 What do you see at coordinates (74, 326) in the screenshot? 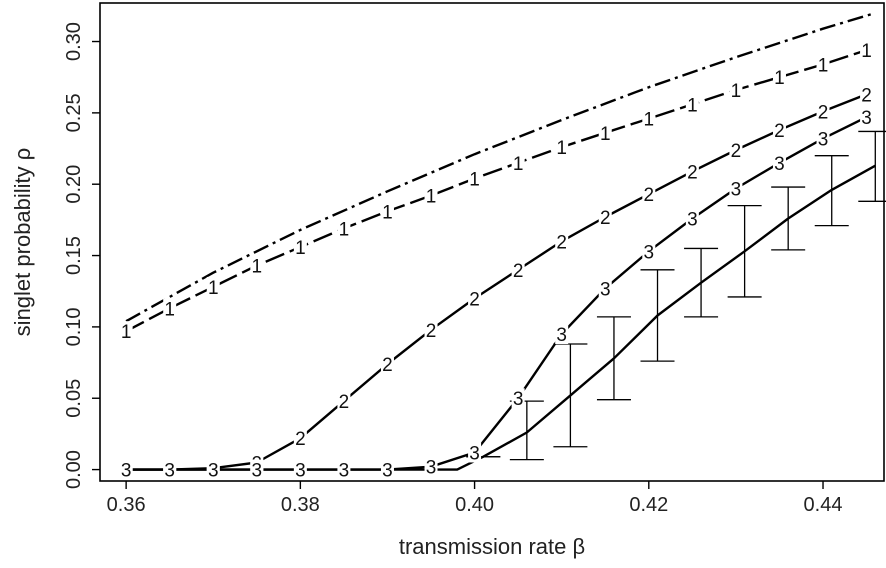
I see `y-tick-label: 0.10` at bounding box center [74, 326].